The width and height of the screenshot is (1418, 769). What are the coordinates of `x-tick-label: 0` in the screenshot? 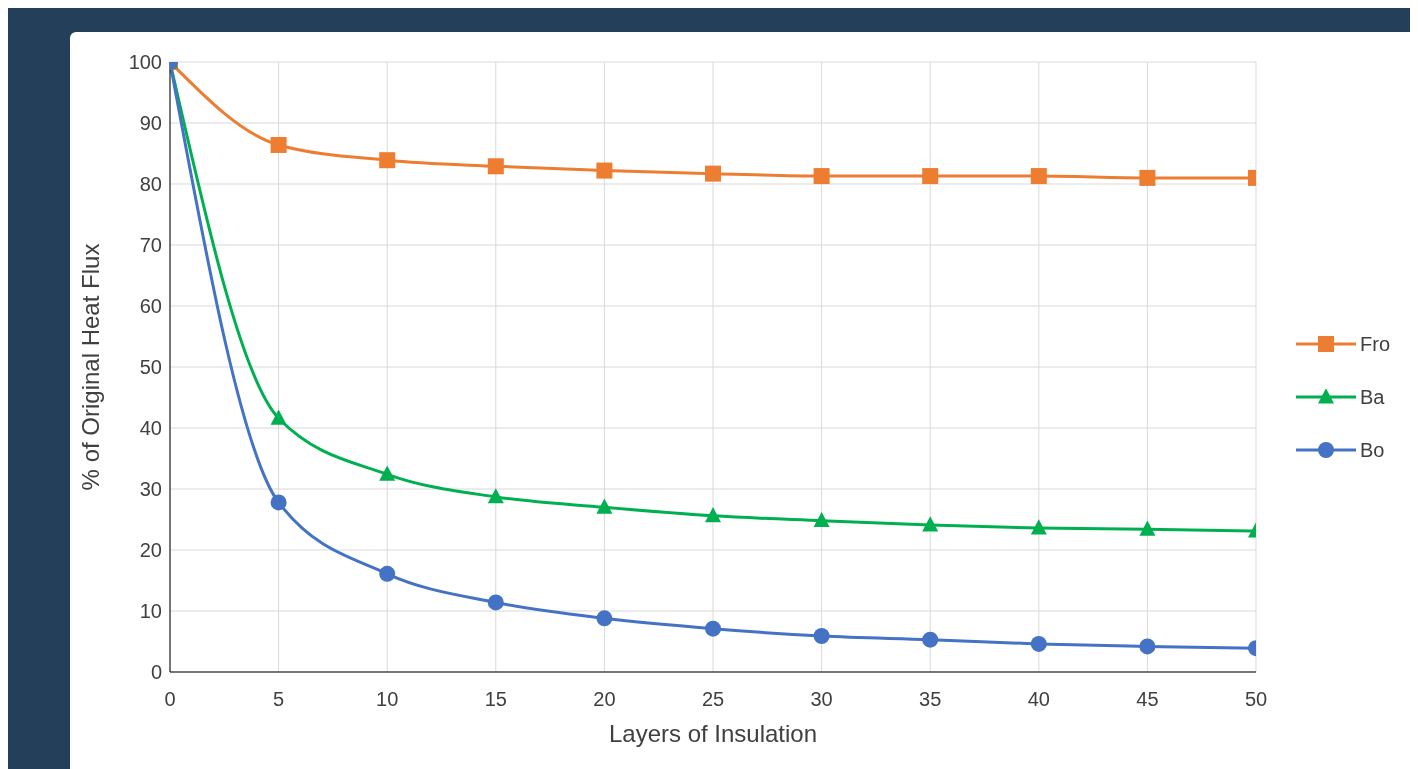 It's located at (170, 699).